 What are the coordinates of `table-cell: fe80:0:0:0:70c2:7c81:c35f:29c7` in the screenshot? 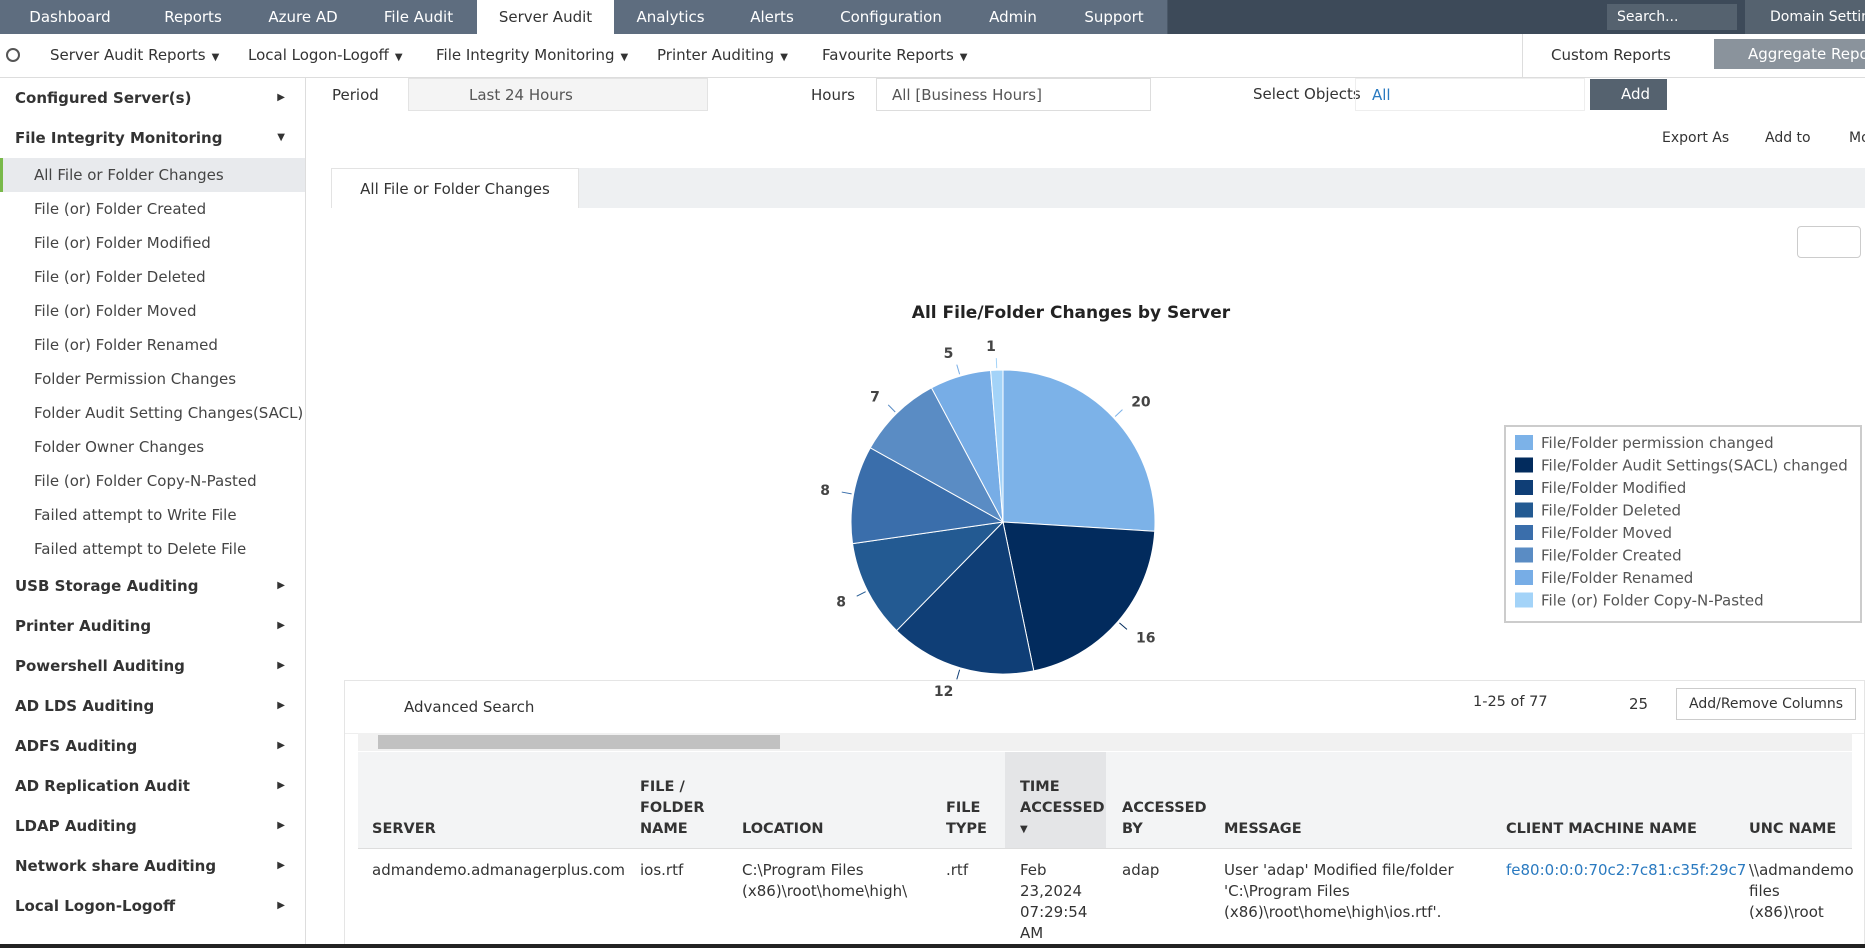 It's located at (1626, 870).